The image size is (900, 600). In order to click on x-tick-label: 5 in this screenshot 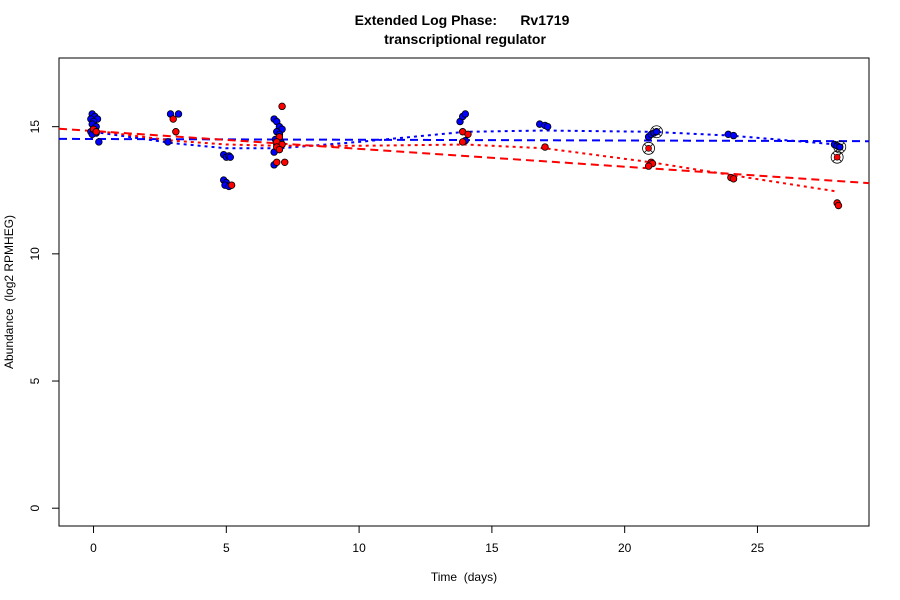, I will do `click(226, 548)`.